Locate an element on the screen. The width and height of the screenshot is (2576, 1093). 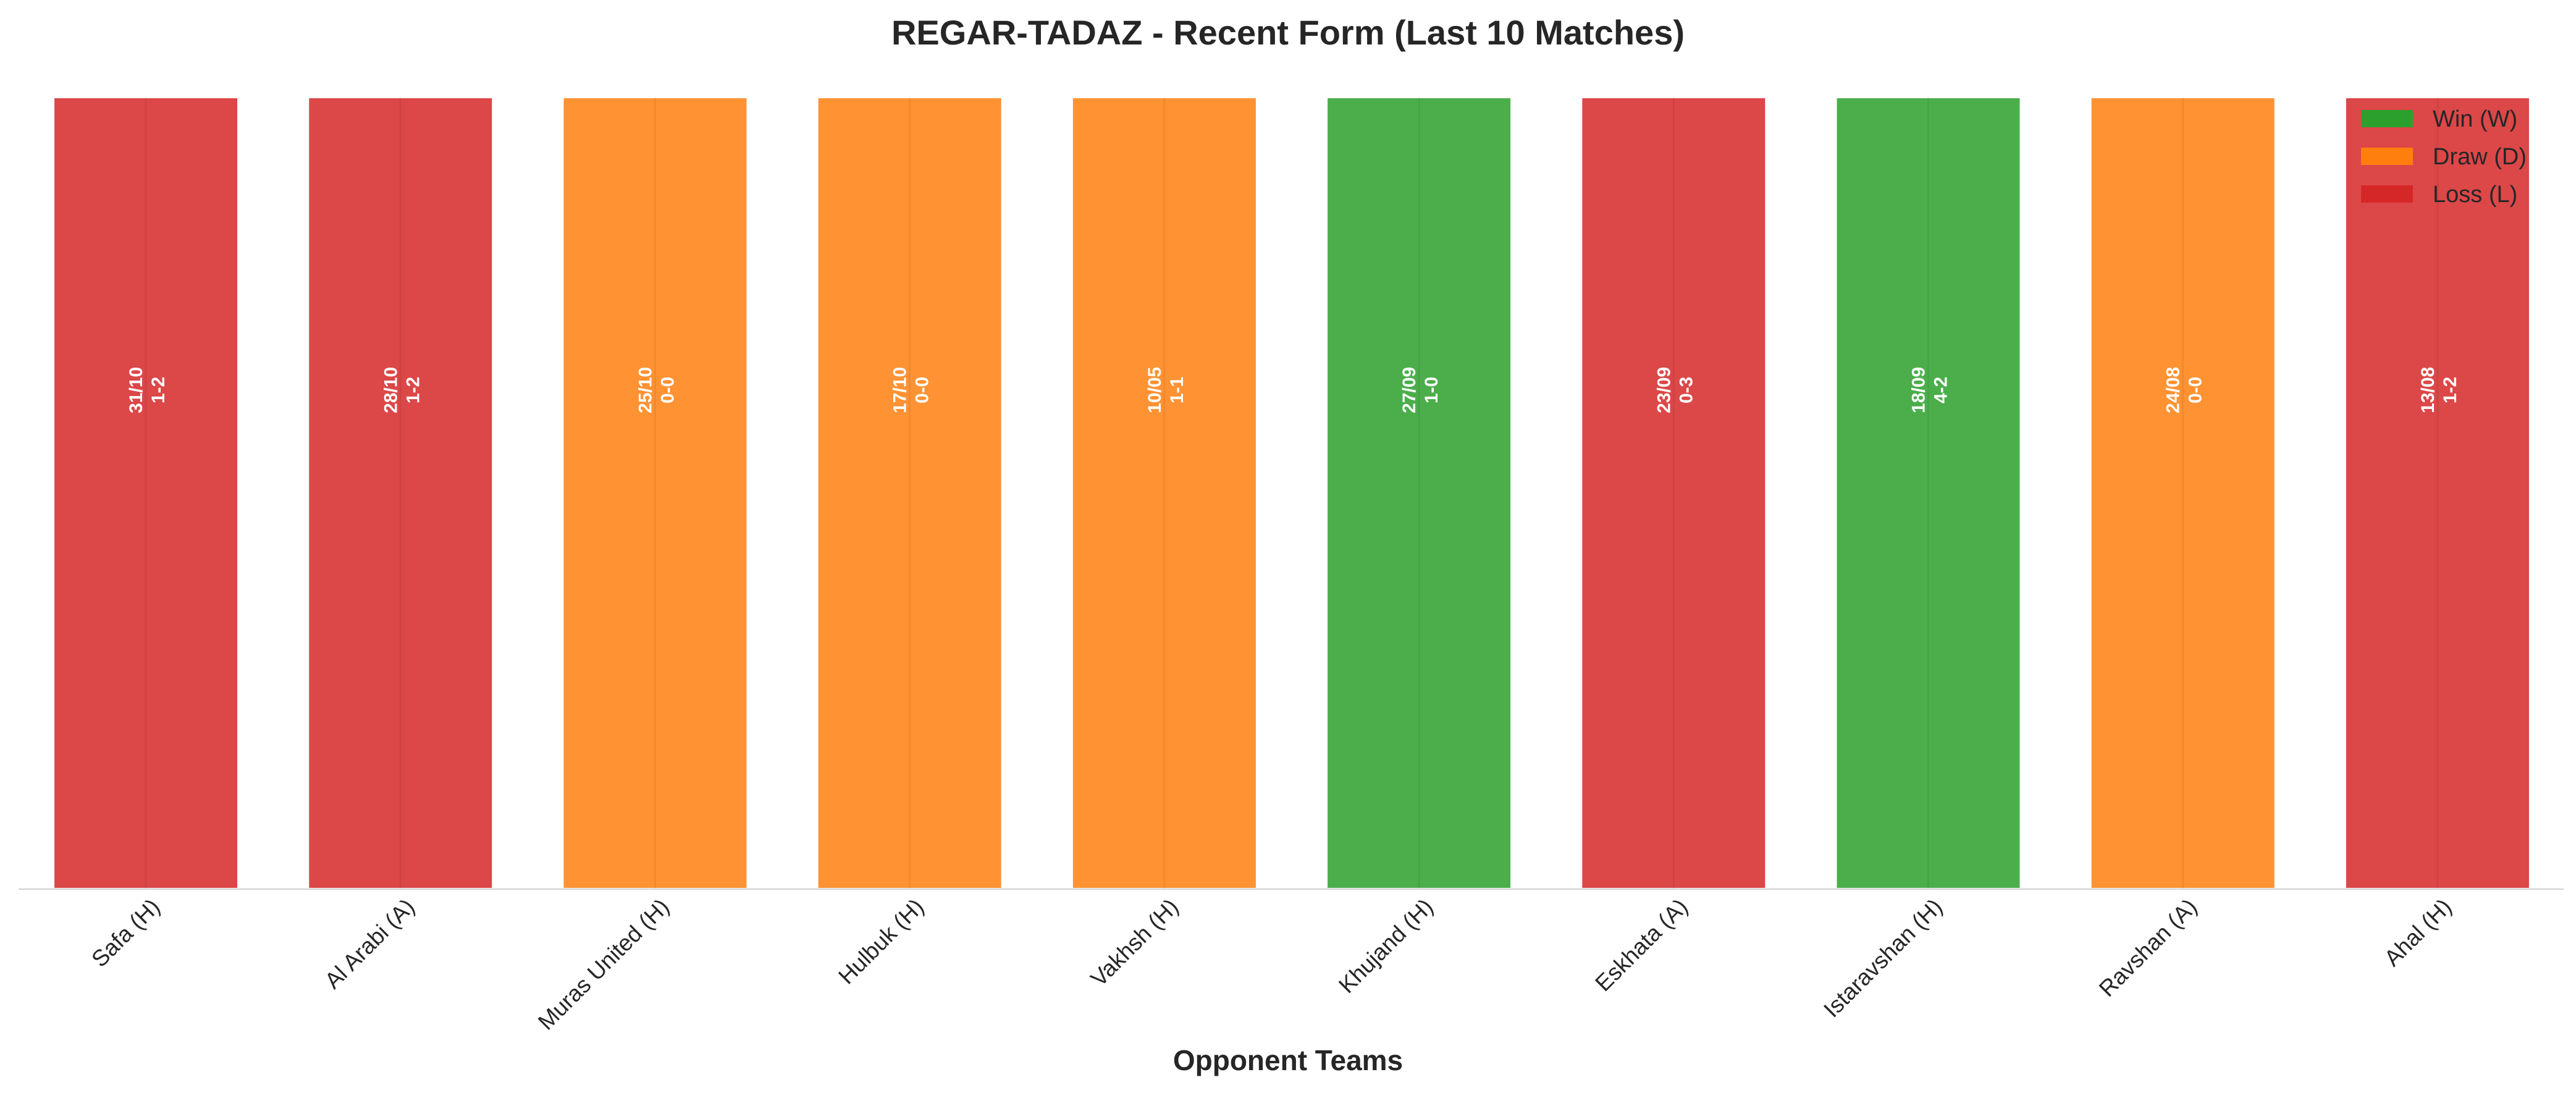
legend-label-w: Win (W) is located at coordinates (2475, 119).